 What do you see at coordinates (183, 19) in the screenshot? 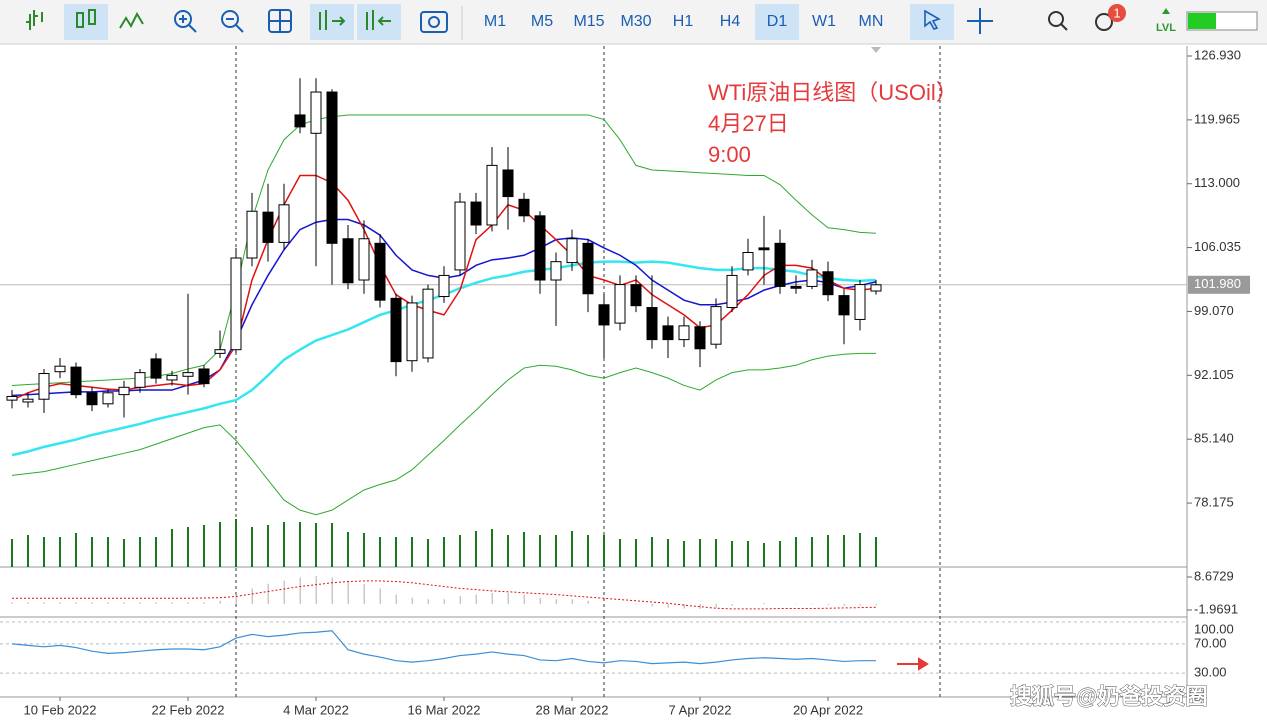
I see `zoom-in-icon` at bounding box center [183, 19].